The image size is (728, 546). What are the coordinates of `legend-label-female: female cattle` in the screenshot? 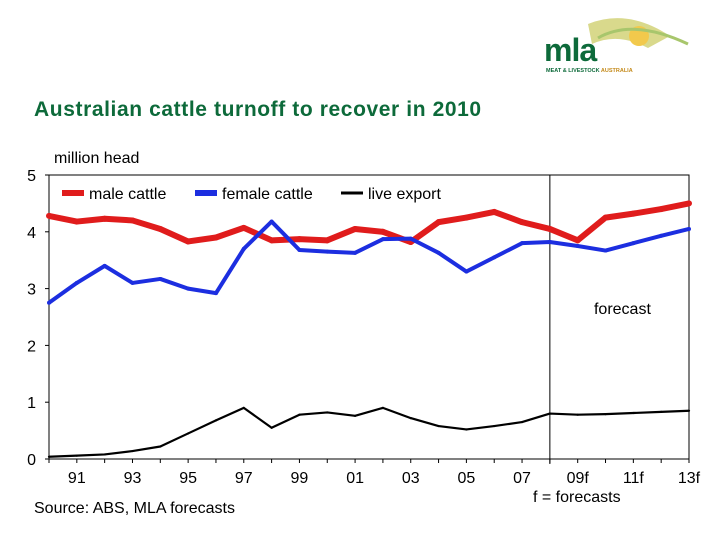 It's located at (267, 194).